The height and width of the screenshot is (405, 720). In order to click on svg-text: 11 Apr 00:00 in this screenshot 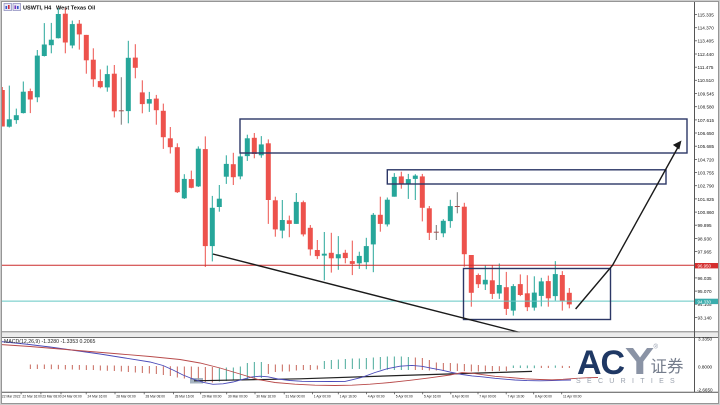, I will do `click(572, 397)`.